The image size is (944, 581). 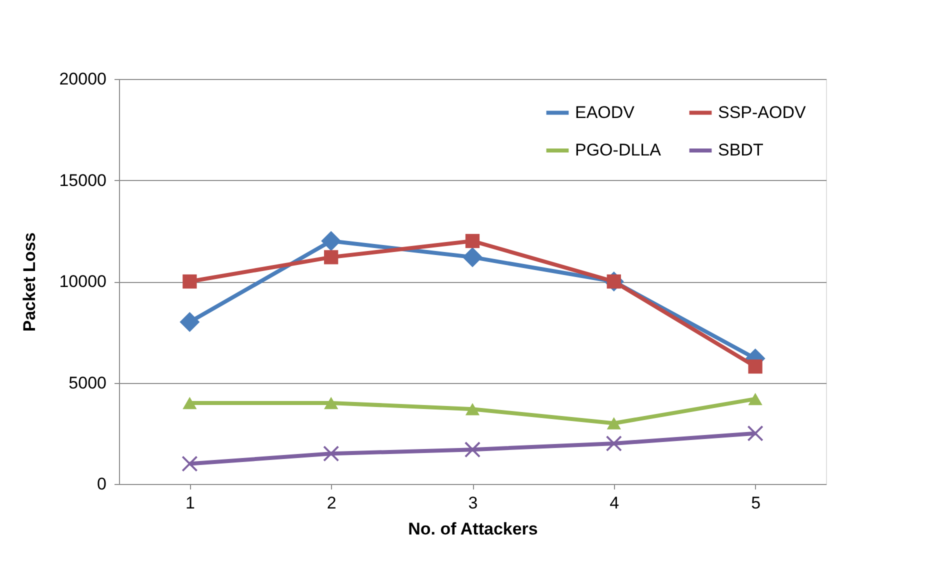 I want to click on y-tick-label: 10000, so click(x=82, y=281).